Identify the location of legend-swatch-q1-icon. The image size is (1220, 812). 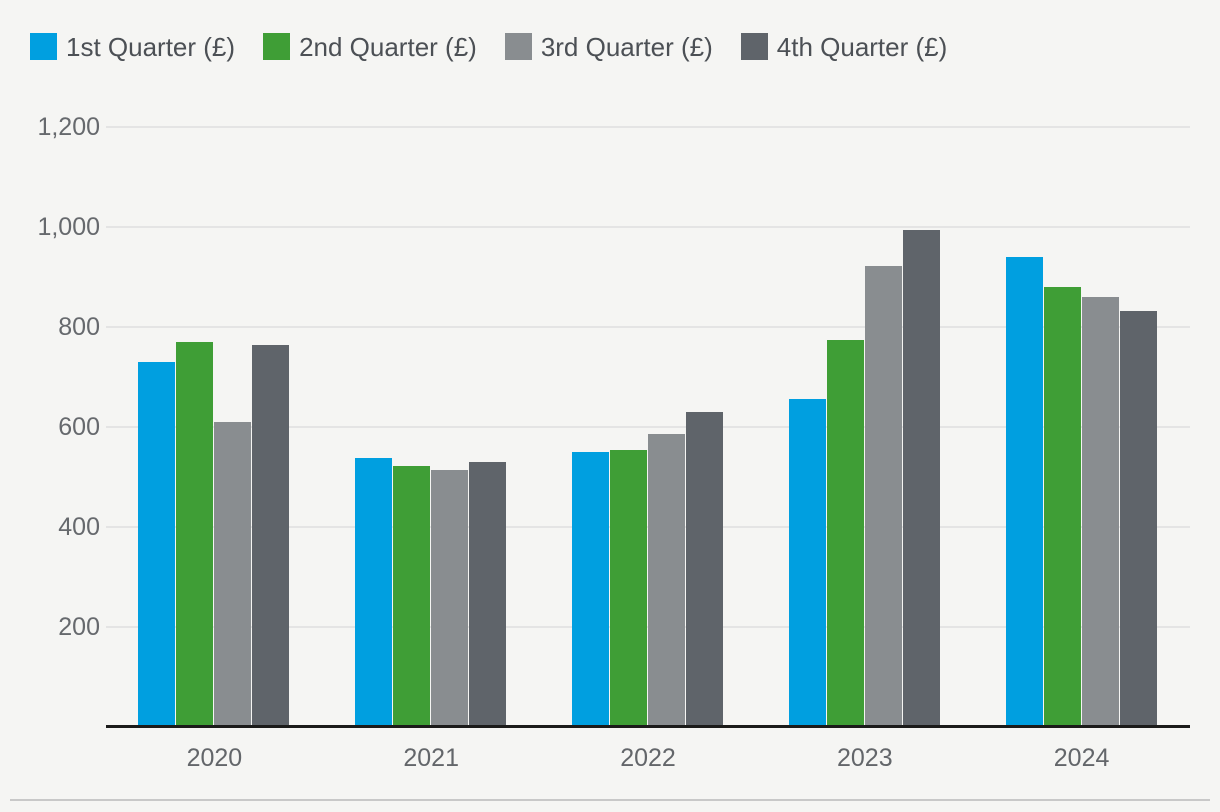
(43, 46).